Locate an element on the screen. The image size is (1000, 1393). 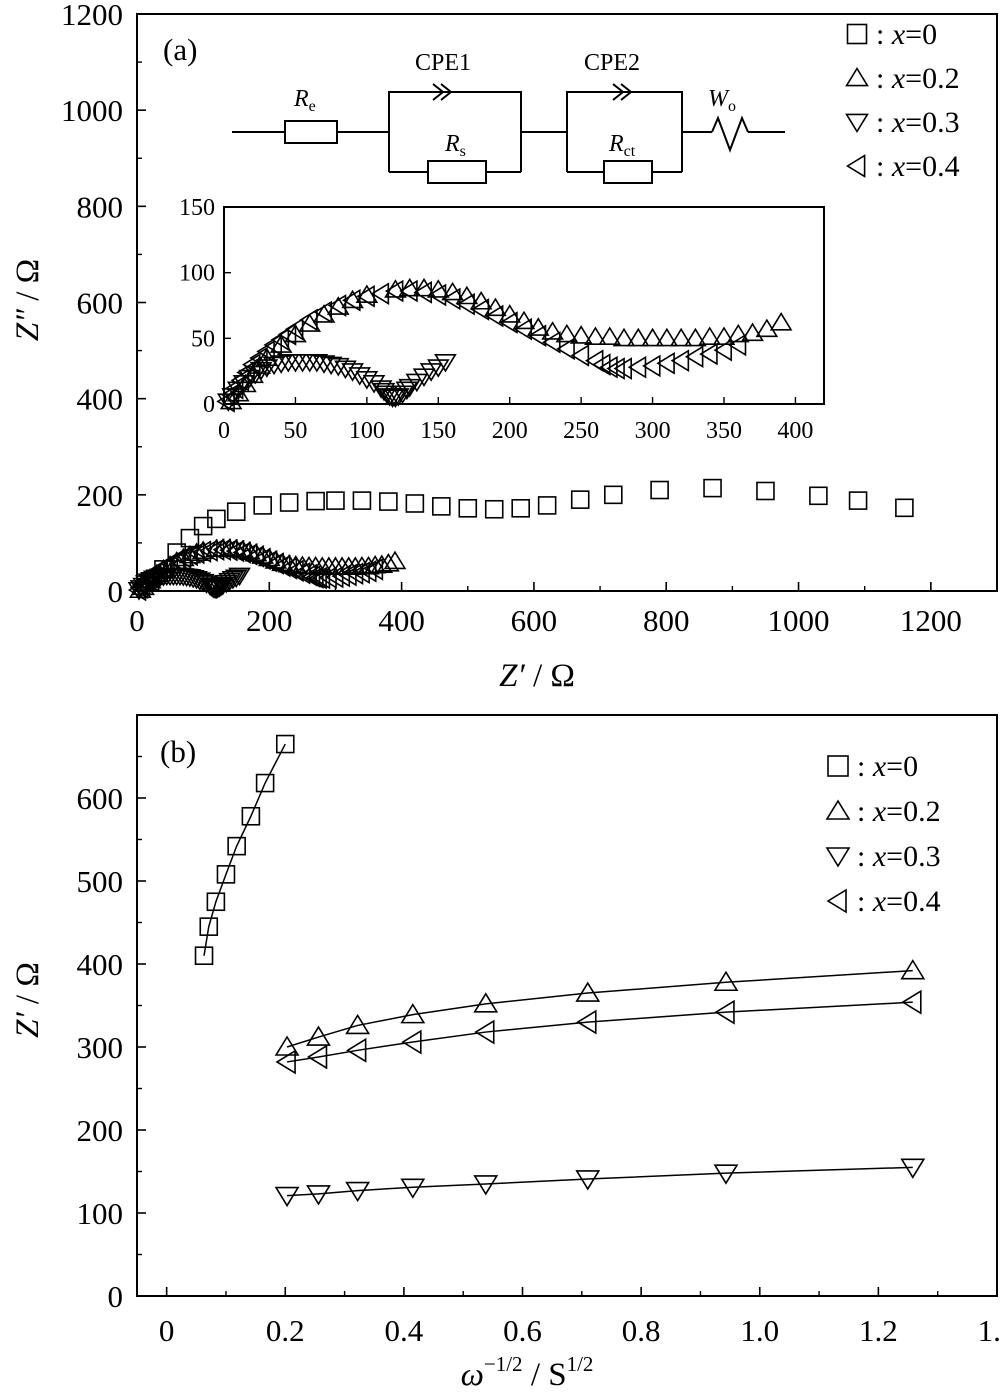
x-axis-symbol: ω is located at coordinates (472, 1375).